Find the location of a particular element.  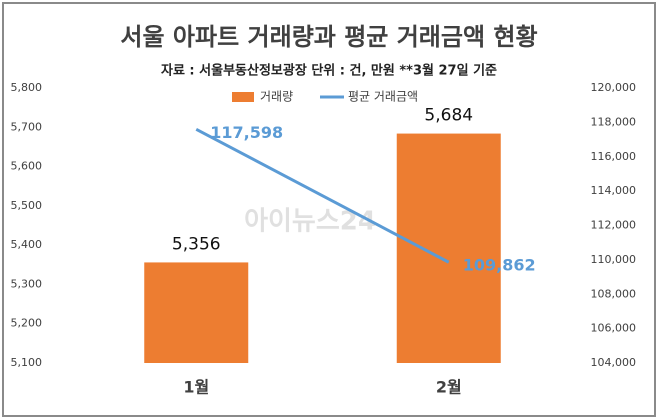

y2-tick-label: 108,000 is located at coordinates (614, 293).